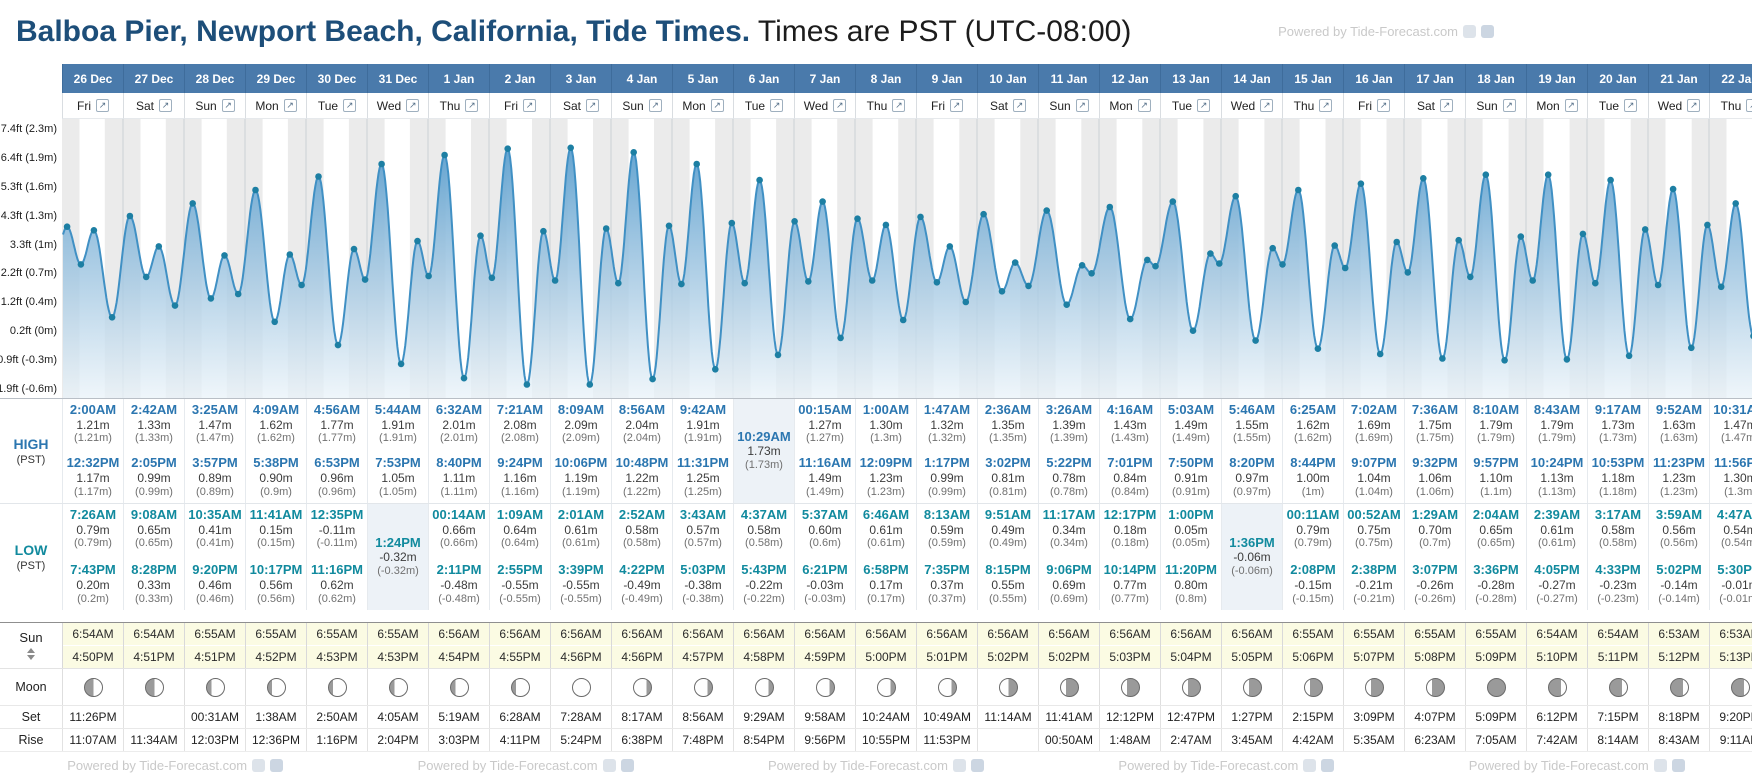 The height and width of the screenshot is (780, 1752). What do you see at coordinates (1618, 529) in the screenshot?
I see `tide-height-m: 0.58m` at bounding box center [1618, 529].